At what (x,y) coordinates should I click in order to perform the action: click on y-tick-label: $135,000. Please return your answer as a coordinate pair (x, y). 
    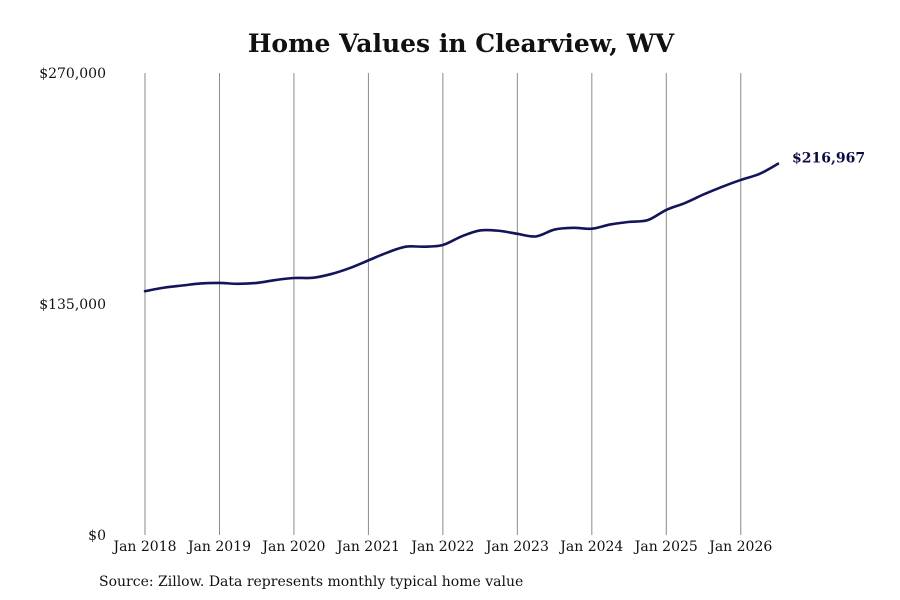
    Looking at the image, I should click on (72, 305).